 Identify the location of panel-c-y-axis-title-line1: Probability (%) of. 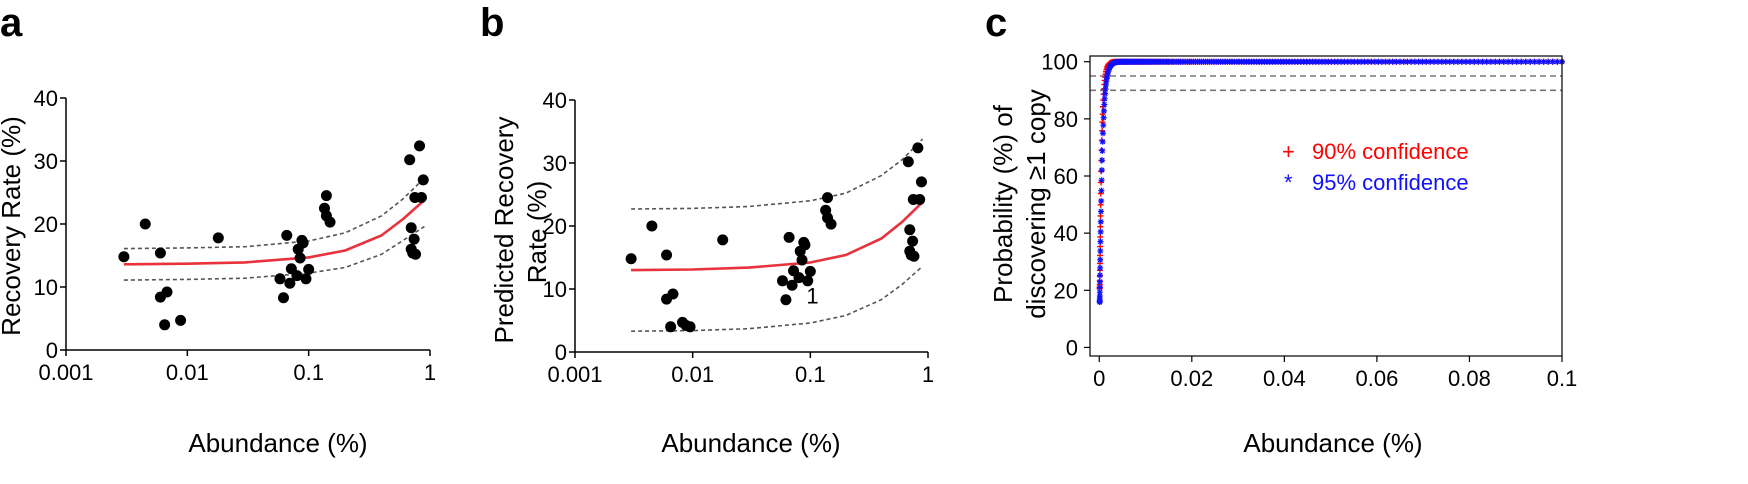
(1003, 203).